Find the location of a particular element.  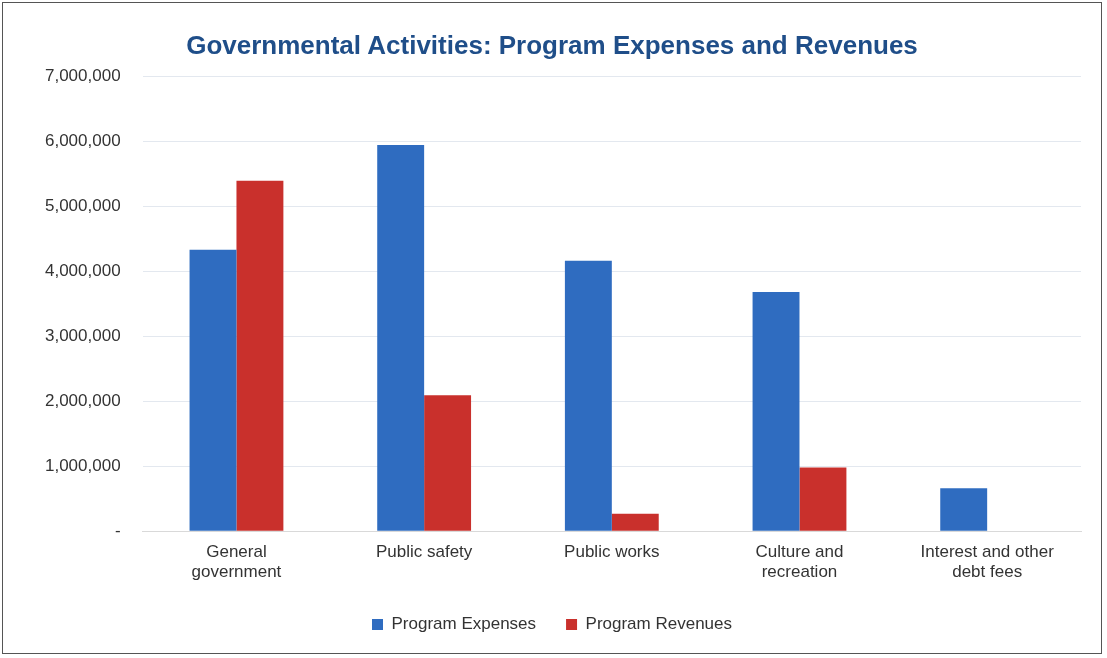

y-tick-label: 3,000,000 is located at coordinates (82, 335).